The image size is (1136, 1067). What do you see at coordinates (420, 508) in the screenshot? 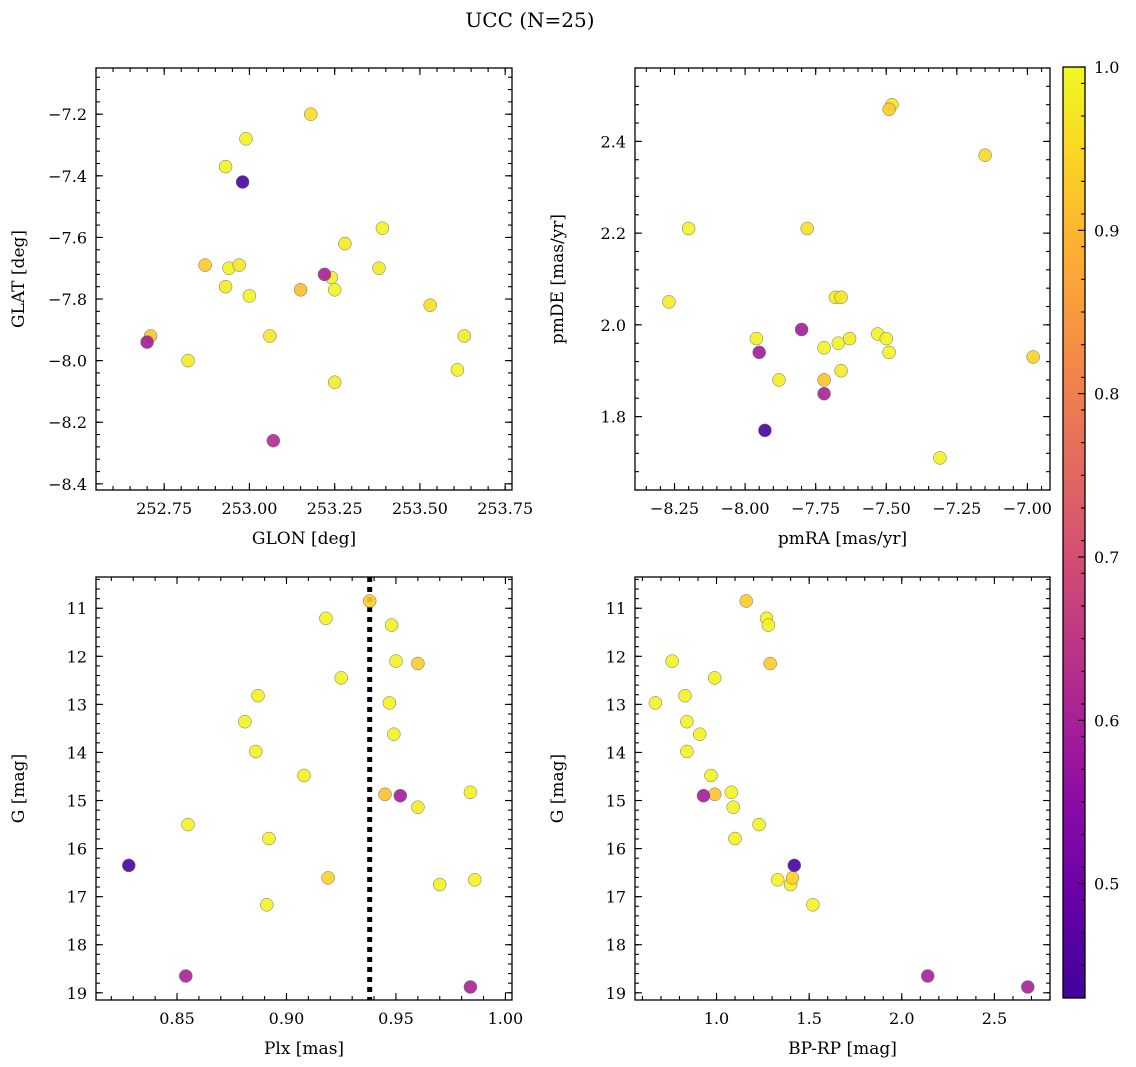
I see `x-tick-label: 253.50` at bounding box center [420, 508].